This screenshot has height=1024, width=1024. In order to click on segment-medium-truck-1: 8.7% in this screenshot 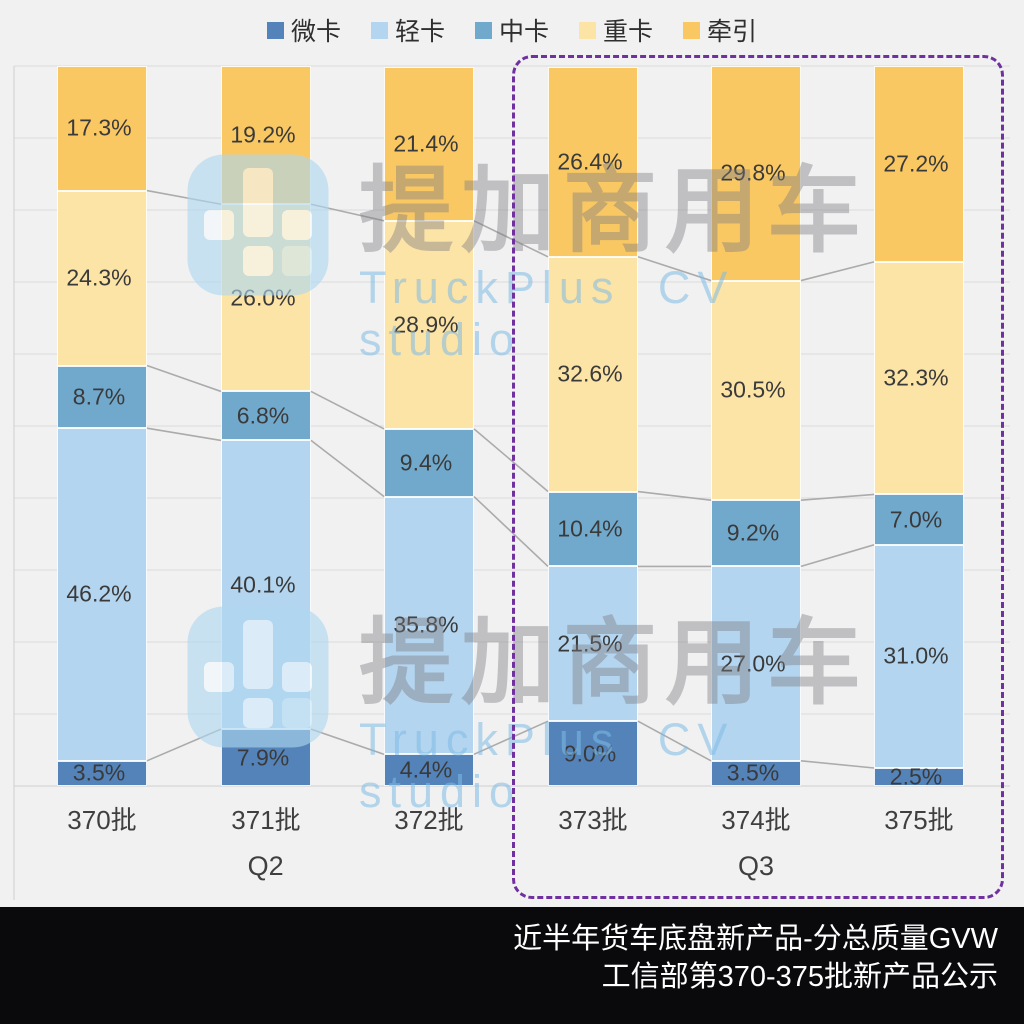, I will do `click(102, 397)`.